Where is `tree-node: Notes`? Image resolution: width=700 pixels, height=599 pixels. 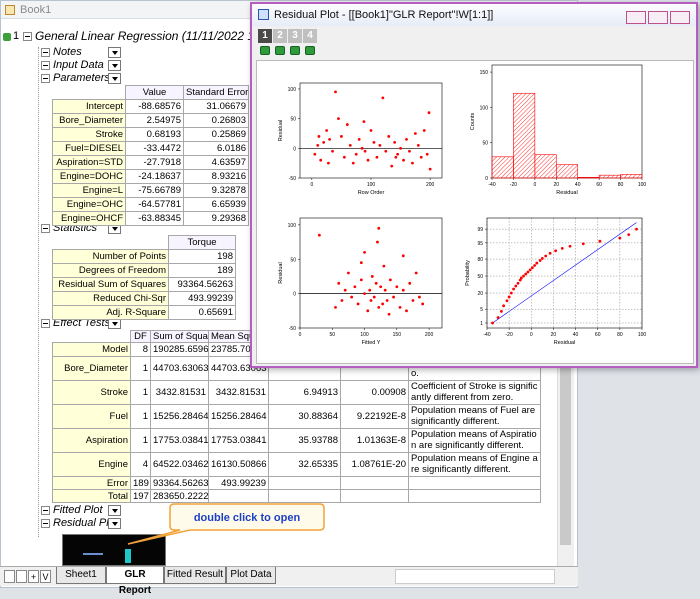 tree-node: Notes is located at coordinates (67, 52).